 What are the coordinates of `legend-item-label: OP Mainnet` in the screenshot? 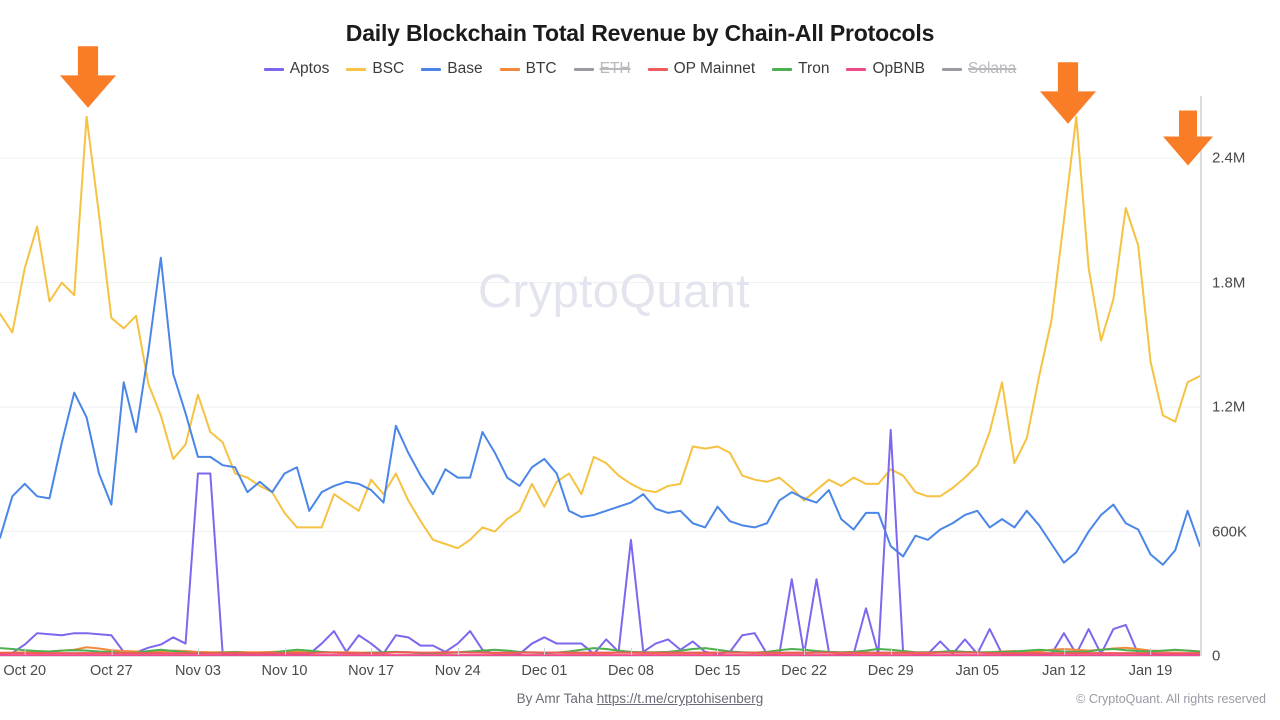 It's located at (714, 68).